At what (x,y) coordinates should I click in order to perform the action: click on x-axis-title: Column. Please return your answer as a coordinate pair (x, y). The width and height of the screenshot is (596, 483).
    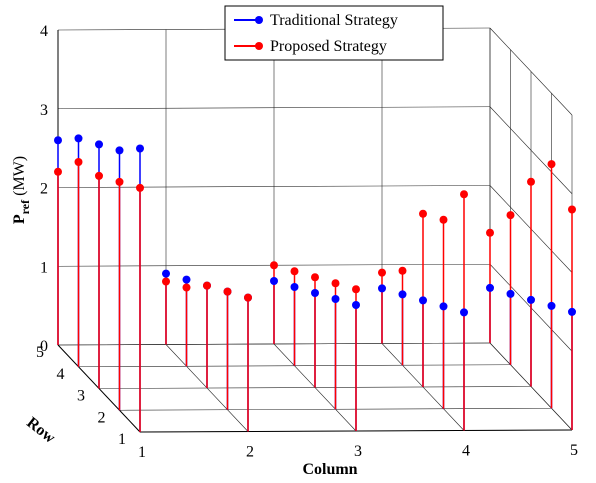
    Looking at the image, I should click on (329, 469).